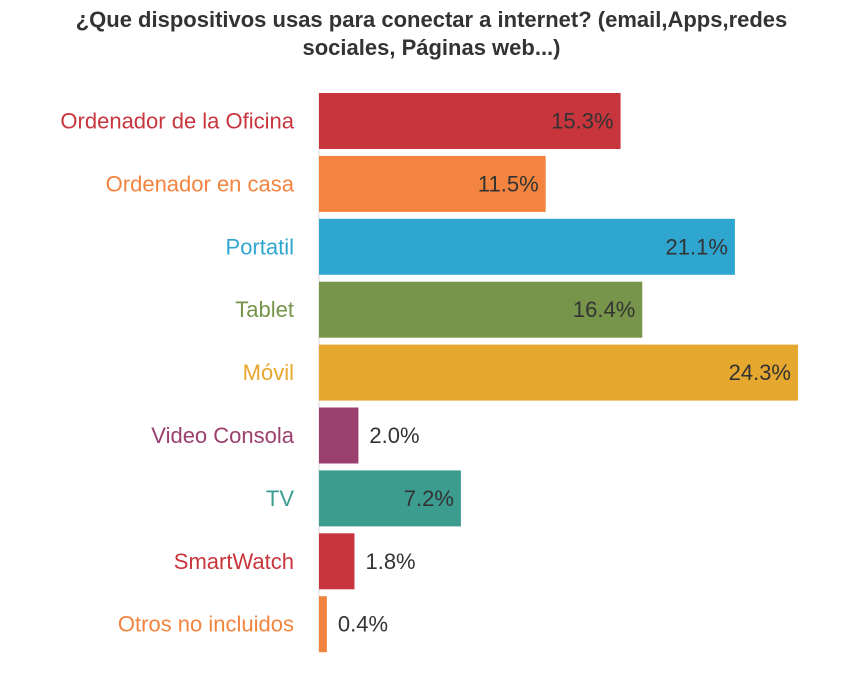 This screenshot has width=863, height=677. Describe the element at coordinates (432, 183) in the screenshot. I see `bar-ordenador-en-casa` at that location.